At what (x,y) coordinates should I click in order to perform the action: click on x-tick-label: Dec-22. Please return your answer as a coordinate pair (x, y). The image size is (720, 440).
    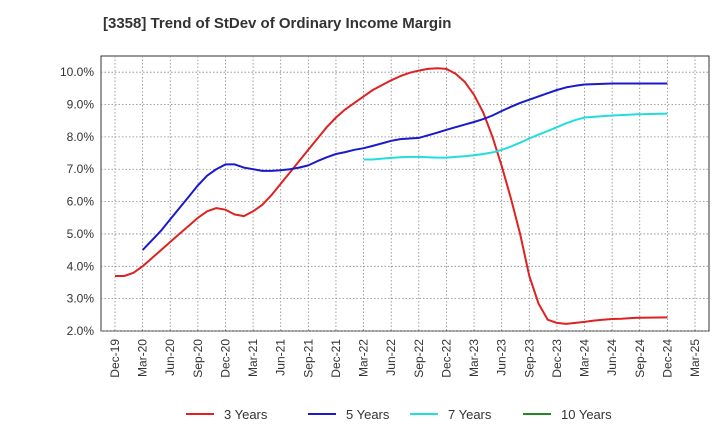
    Looking at the image, I should click on (446, 358).